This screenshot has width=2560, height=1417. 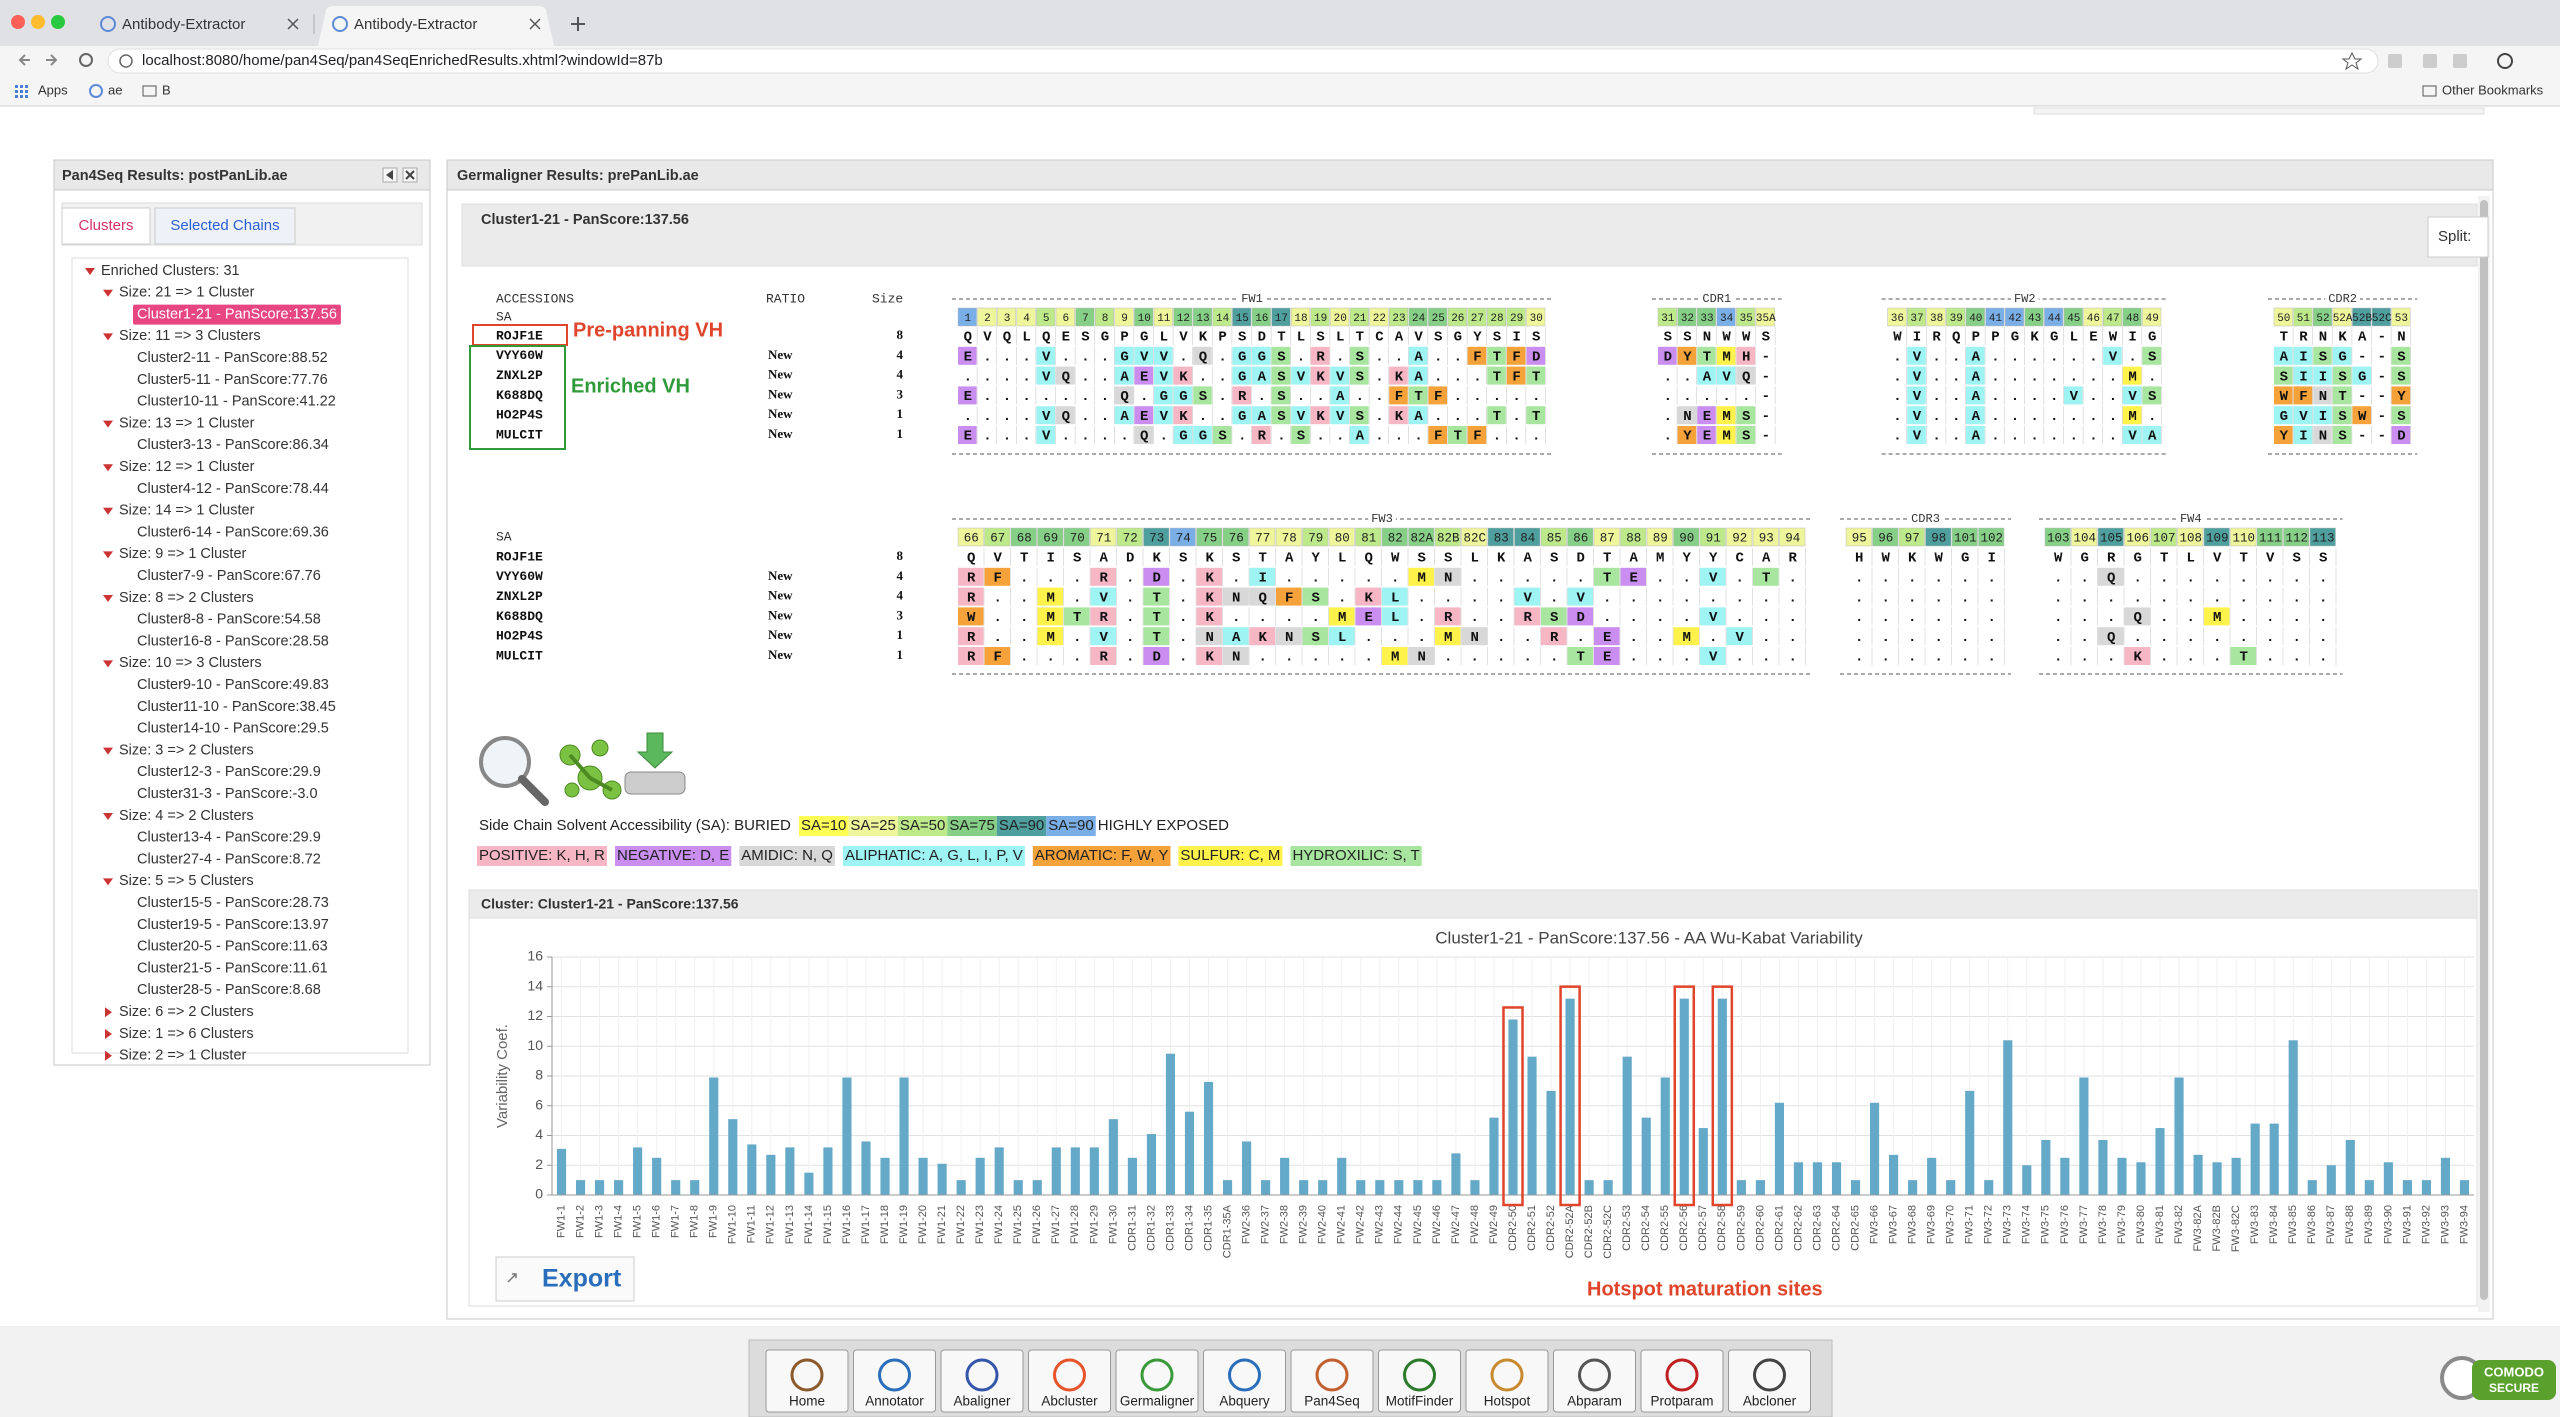 I want to click on toolbar-label: Abparam, so click(x=1594, y=1401).